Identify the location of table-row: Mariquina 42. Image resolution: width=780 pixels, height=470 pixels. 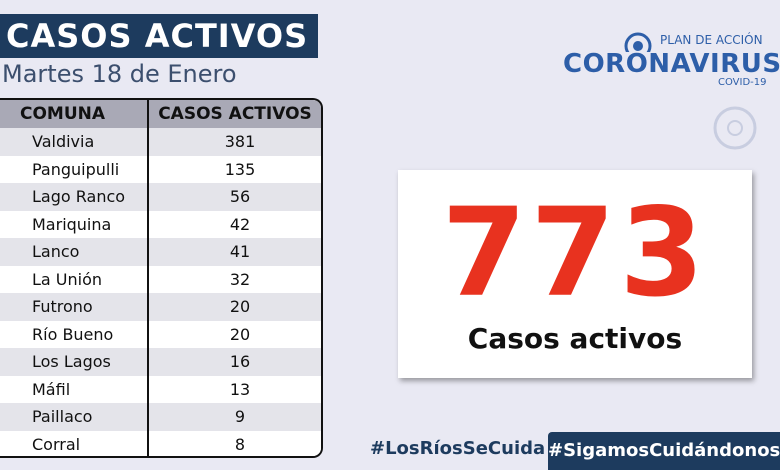
(160, 224).